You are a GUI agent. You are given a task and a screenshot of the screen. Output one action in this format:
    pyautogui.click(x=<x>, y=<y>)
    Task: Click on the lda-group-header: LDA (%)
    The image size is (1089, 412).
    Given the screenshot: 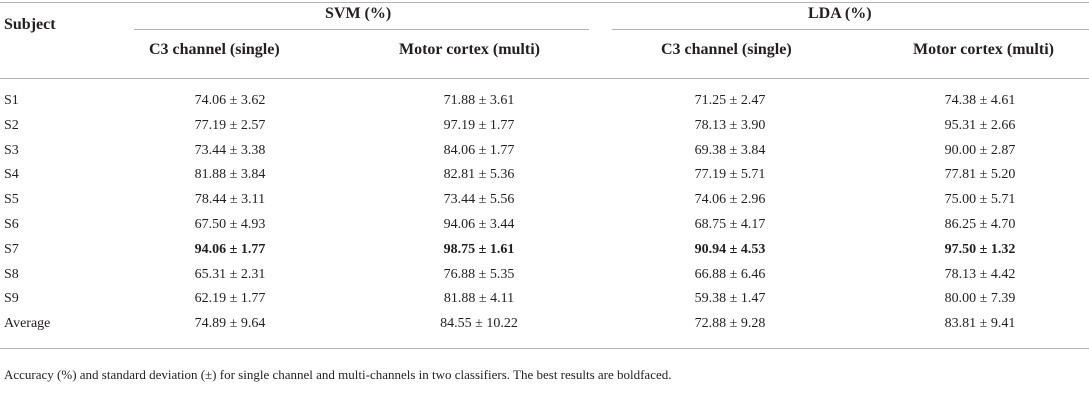 What is the action you would take?
    pyautogui.click(x=840, y=13)
    